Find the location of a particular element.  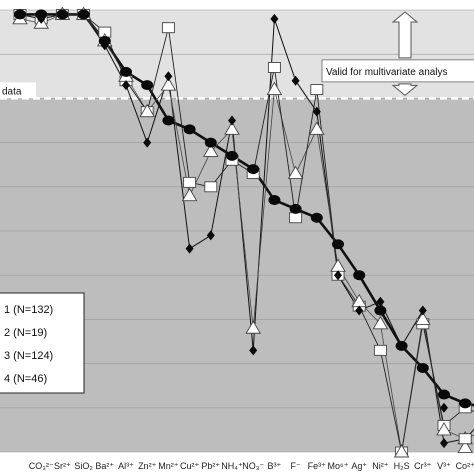

x-tick-label: SiO₂ is located at coordinates (83, 466).